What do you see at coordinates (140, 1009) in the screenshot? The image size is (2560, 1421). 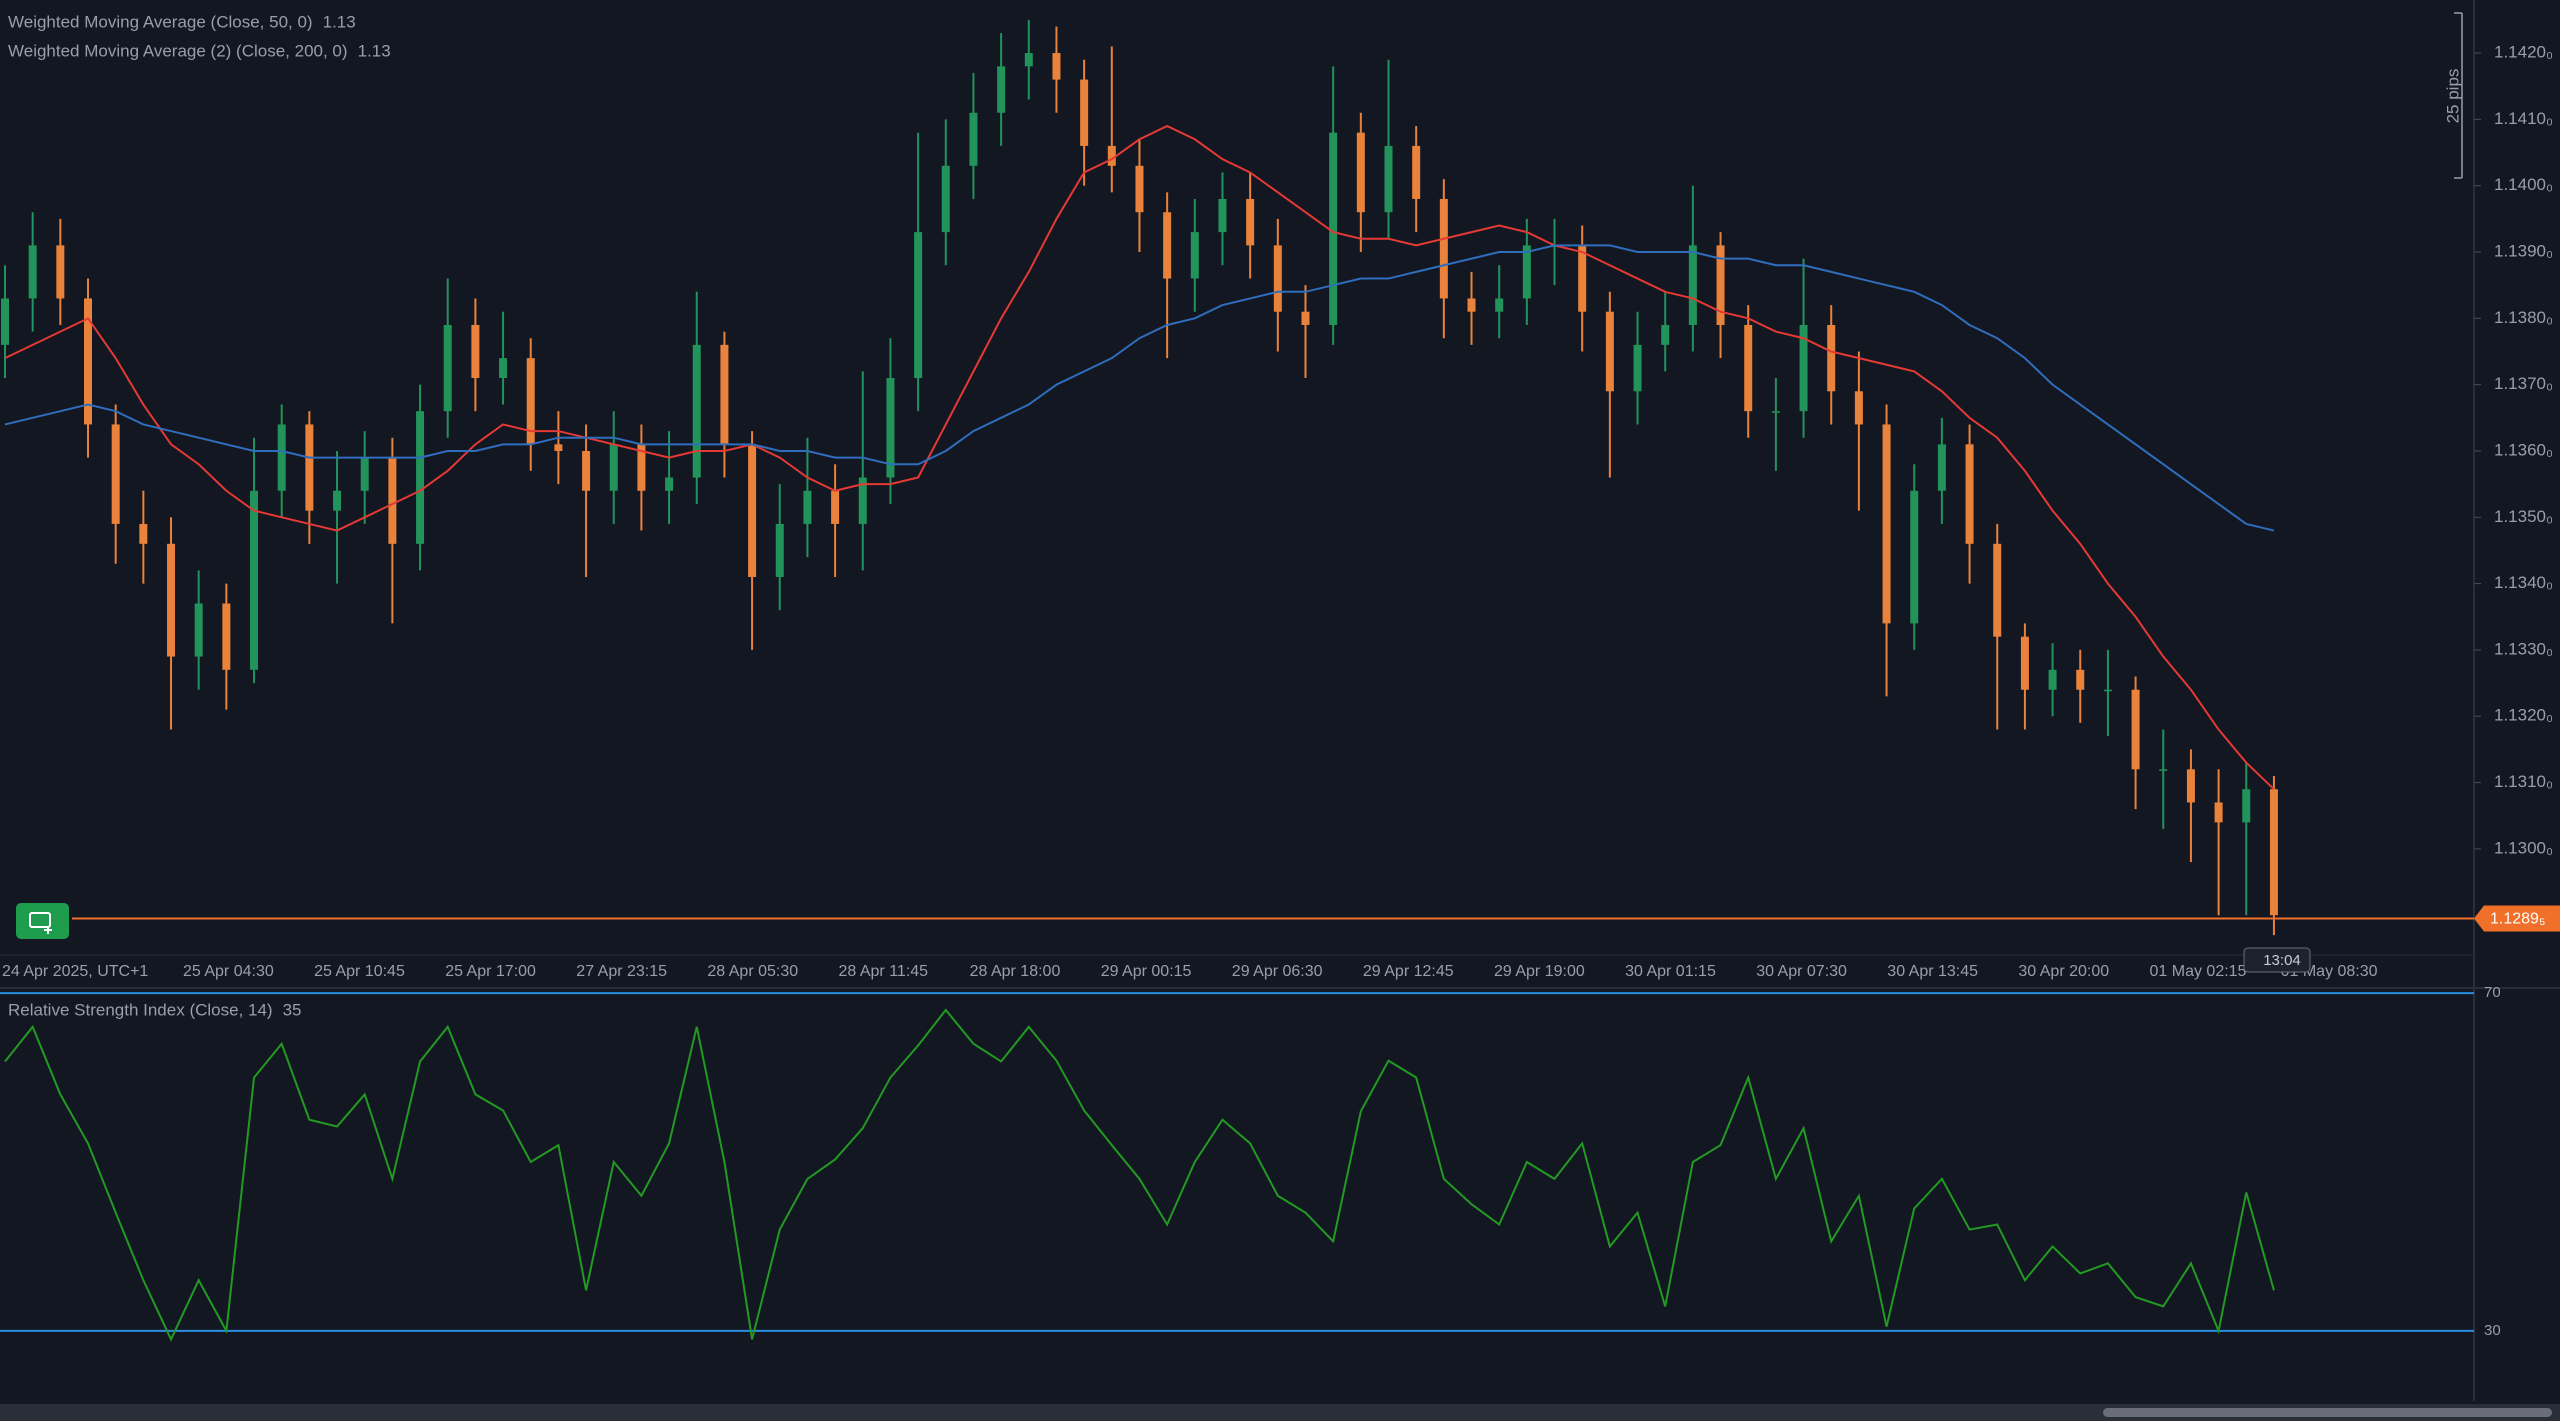 I see `legend-label: Relative Strength Index (Close, 14)` at bounding box center [140, 1009].